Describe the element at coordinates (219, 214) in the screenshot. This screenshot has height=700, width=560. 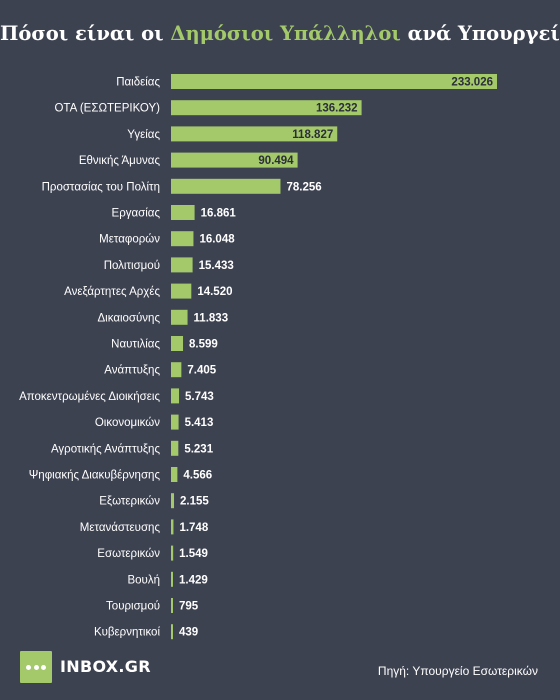
I see `value-label: 16.861` at that location.